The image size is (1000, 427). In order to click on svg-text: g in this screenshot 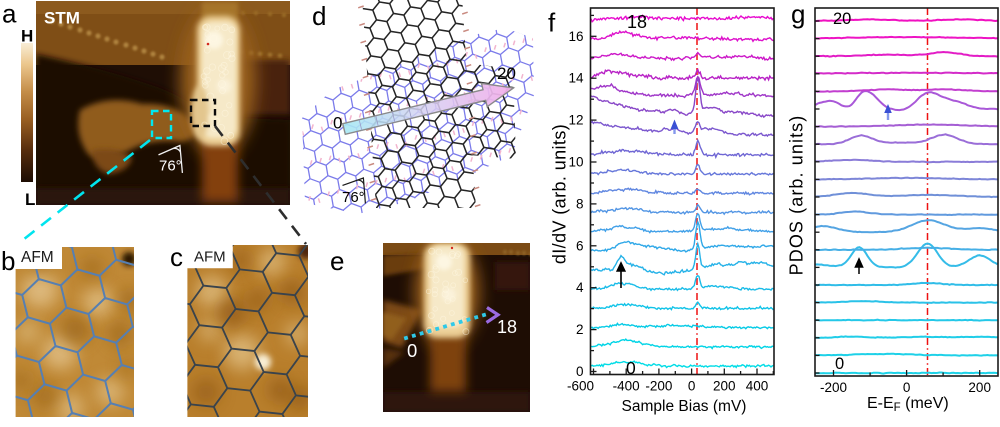, I will do `click(798, 14)`.